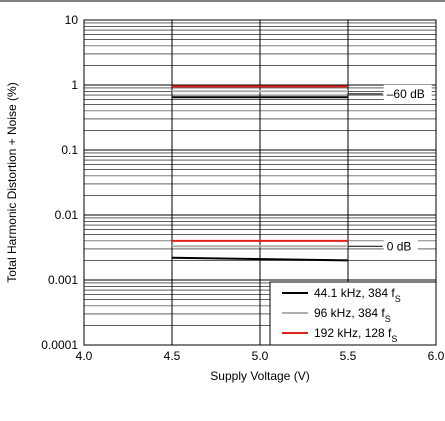 Image resolution: width=445 pixels, height=421 pixels. I want to click on legend-label: 44.1 kHz, 384 fS, so click(357, 295).